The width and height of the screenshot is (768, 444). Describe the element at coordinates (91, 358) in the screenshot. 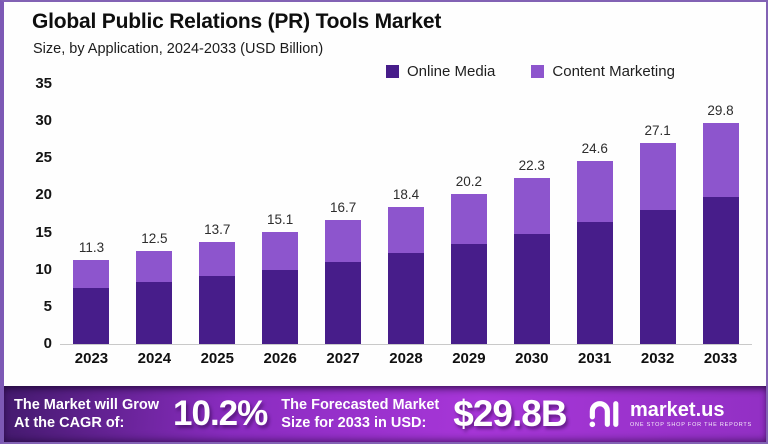

I see `x-tick-2023: 2023` at that location.